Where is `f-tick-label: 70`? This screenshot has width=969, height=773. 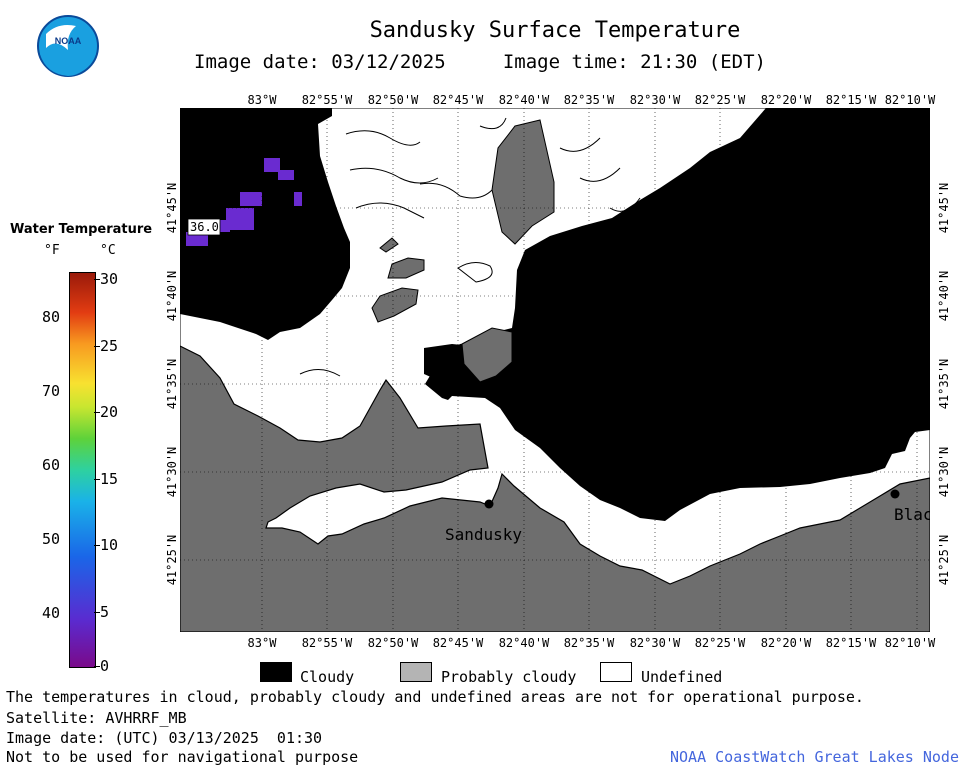
f-tick-label: 70 is located at coordinates (50, 391).